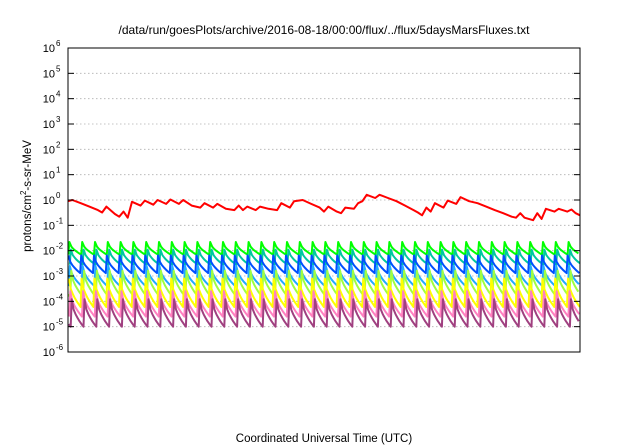 The image size is (640, 448). Describe the element at coordinates (60, 347) in the screenshot. I see `y-tick-exponent: -6` at that location.